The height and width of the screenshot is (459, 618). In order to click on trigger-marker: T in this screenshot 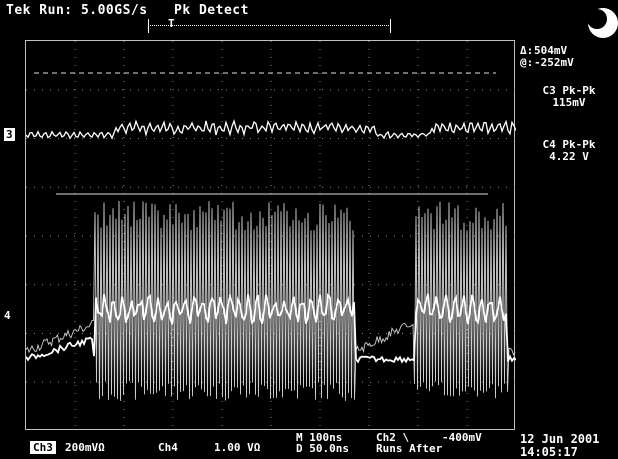, I will do `click(171, 23)`.